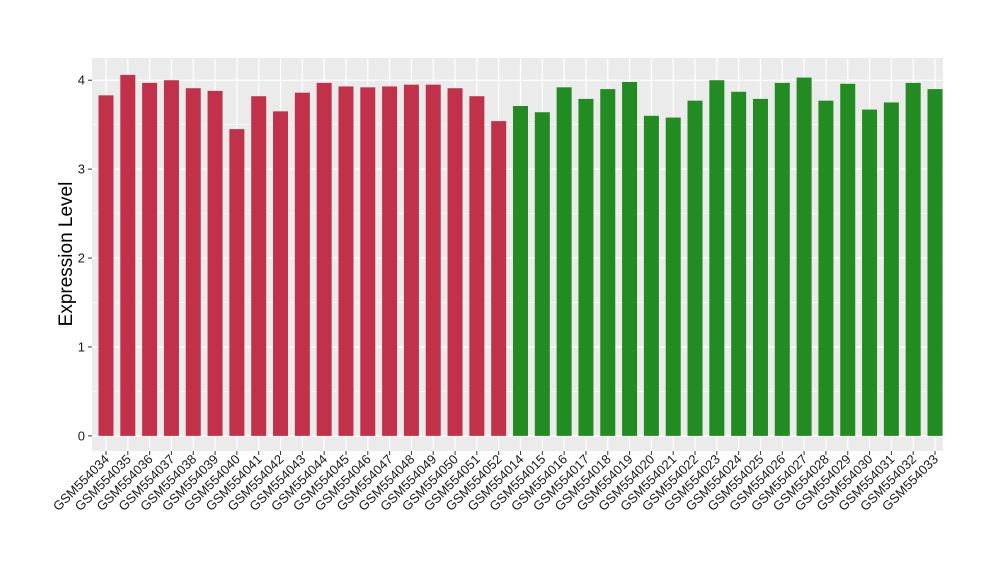  What do you see at coordinates (586, 267) in the screenshot?
I see `bar-GSM554017` at bounding box center [586, 267].